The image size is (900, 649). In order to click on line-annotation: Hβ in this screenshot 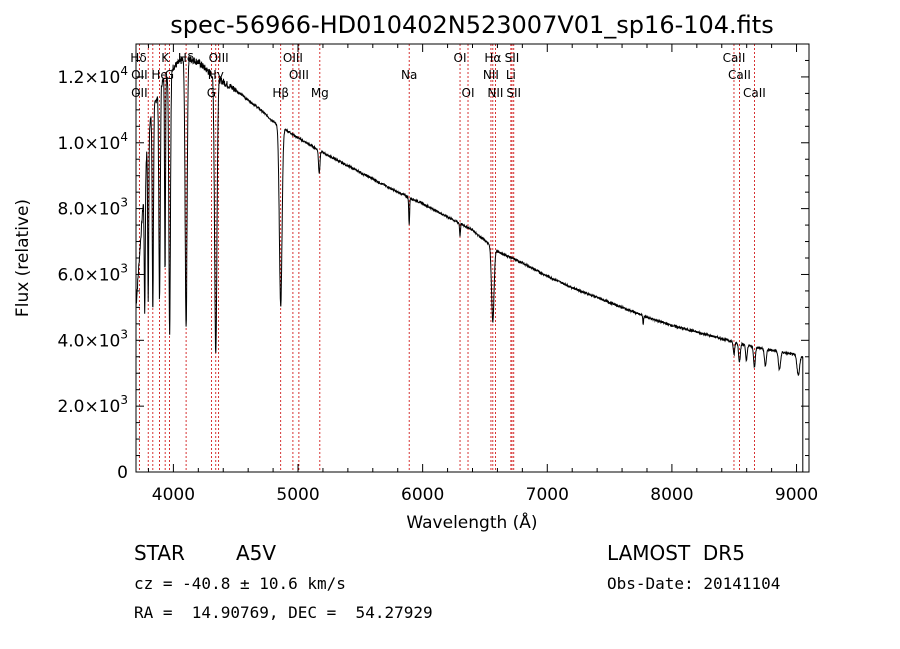, I will do `click(280, 93)`.